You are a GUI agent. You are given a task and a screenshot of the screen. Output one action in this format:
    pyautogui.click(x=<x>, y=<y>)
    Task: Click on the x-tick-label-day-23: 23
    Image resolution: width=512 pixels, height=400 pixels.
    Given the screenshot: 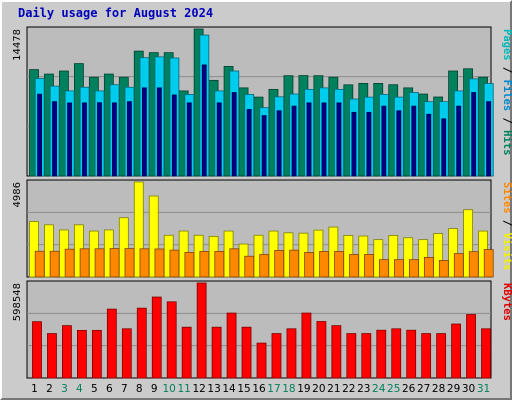 What is the action you would take?
    pyautogui.click(x=363, y=389)
    